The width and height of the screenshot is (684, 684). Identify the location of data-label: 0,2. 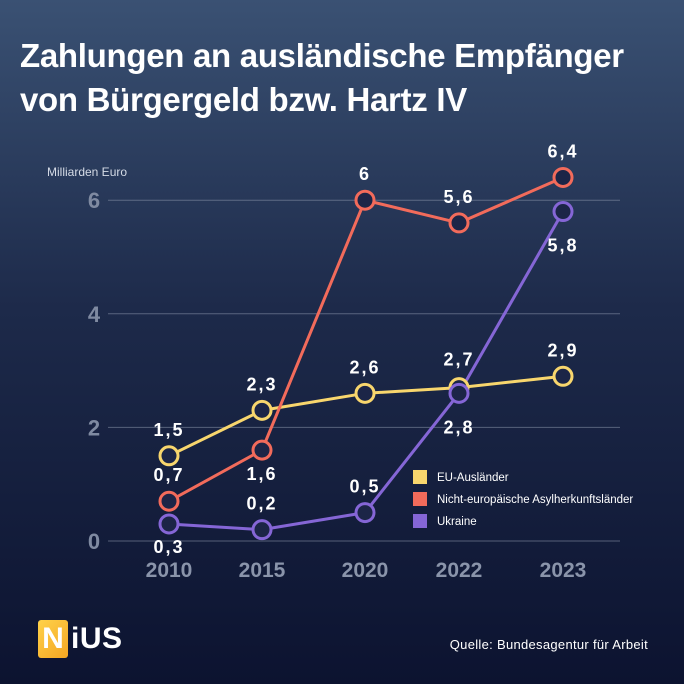
(261, 504).